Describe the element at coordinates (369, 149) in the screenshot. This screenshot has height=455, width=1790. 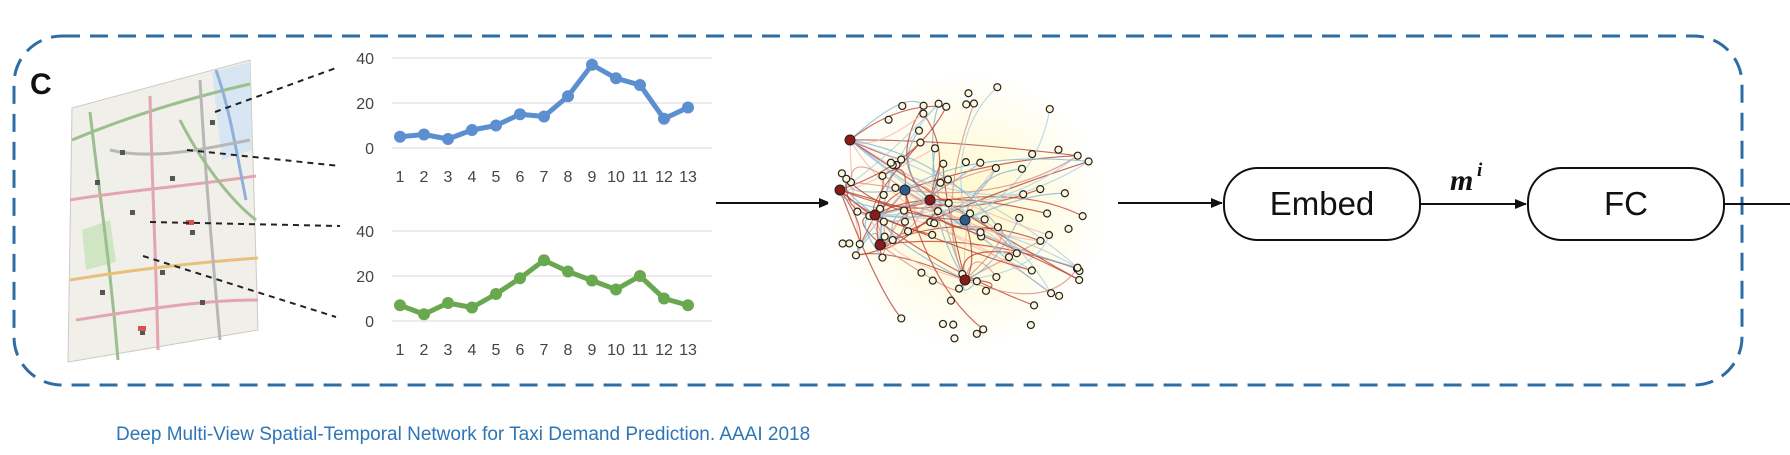
I see `y-tick-label: 0` at that location.